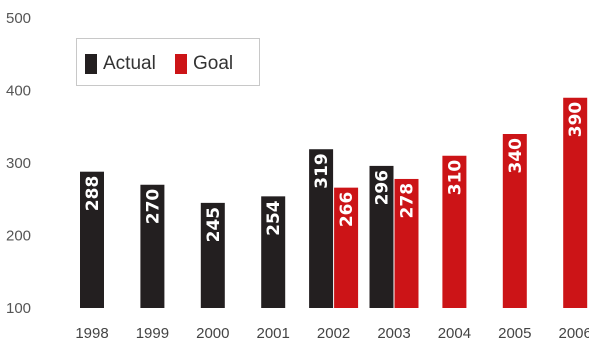 The image size is (589, 344). What do you see at coordinates (273, 252) in the screenshot?
I see `bar-actual-2001` at bounding box center [273, 252].